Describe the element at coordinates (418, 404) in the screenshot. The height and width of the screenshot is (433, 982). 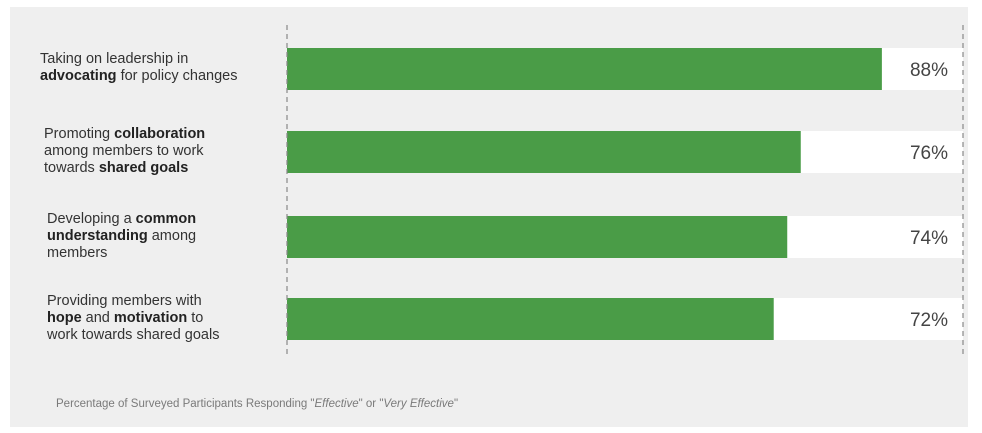
I see `footnote-emphasis-very-effective: Very Effective` at that location.